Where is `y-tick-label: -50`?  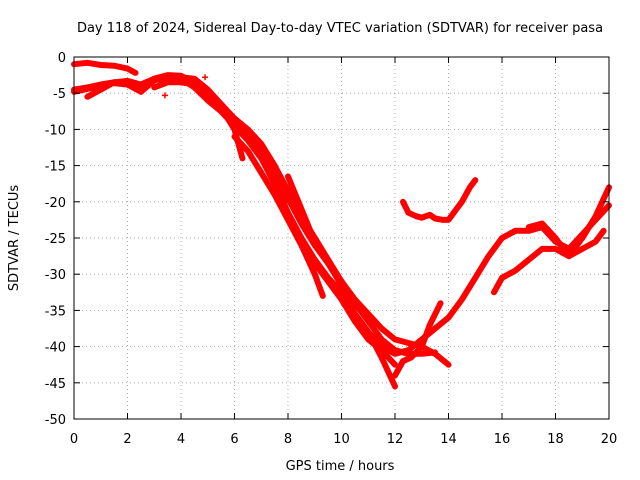 y-tick-label: -50 is located at coordinates (55, 420).